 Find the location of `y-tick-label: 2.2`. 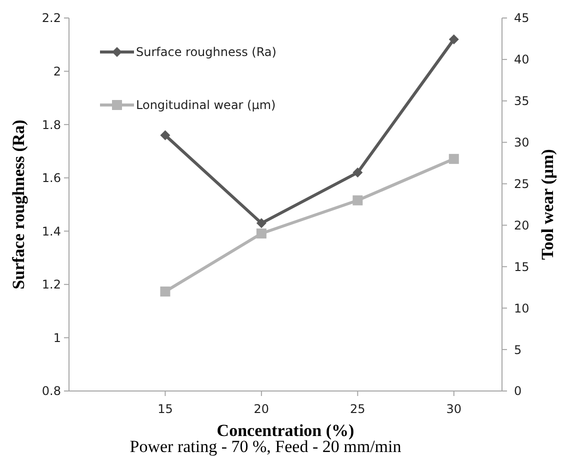

y-tick-label: 2.2 is located at coordinates (51, 18).